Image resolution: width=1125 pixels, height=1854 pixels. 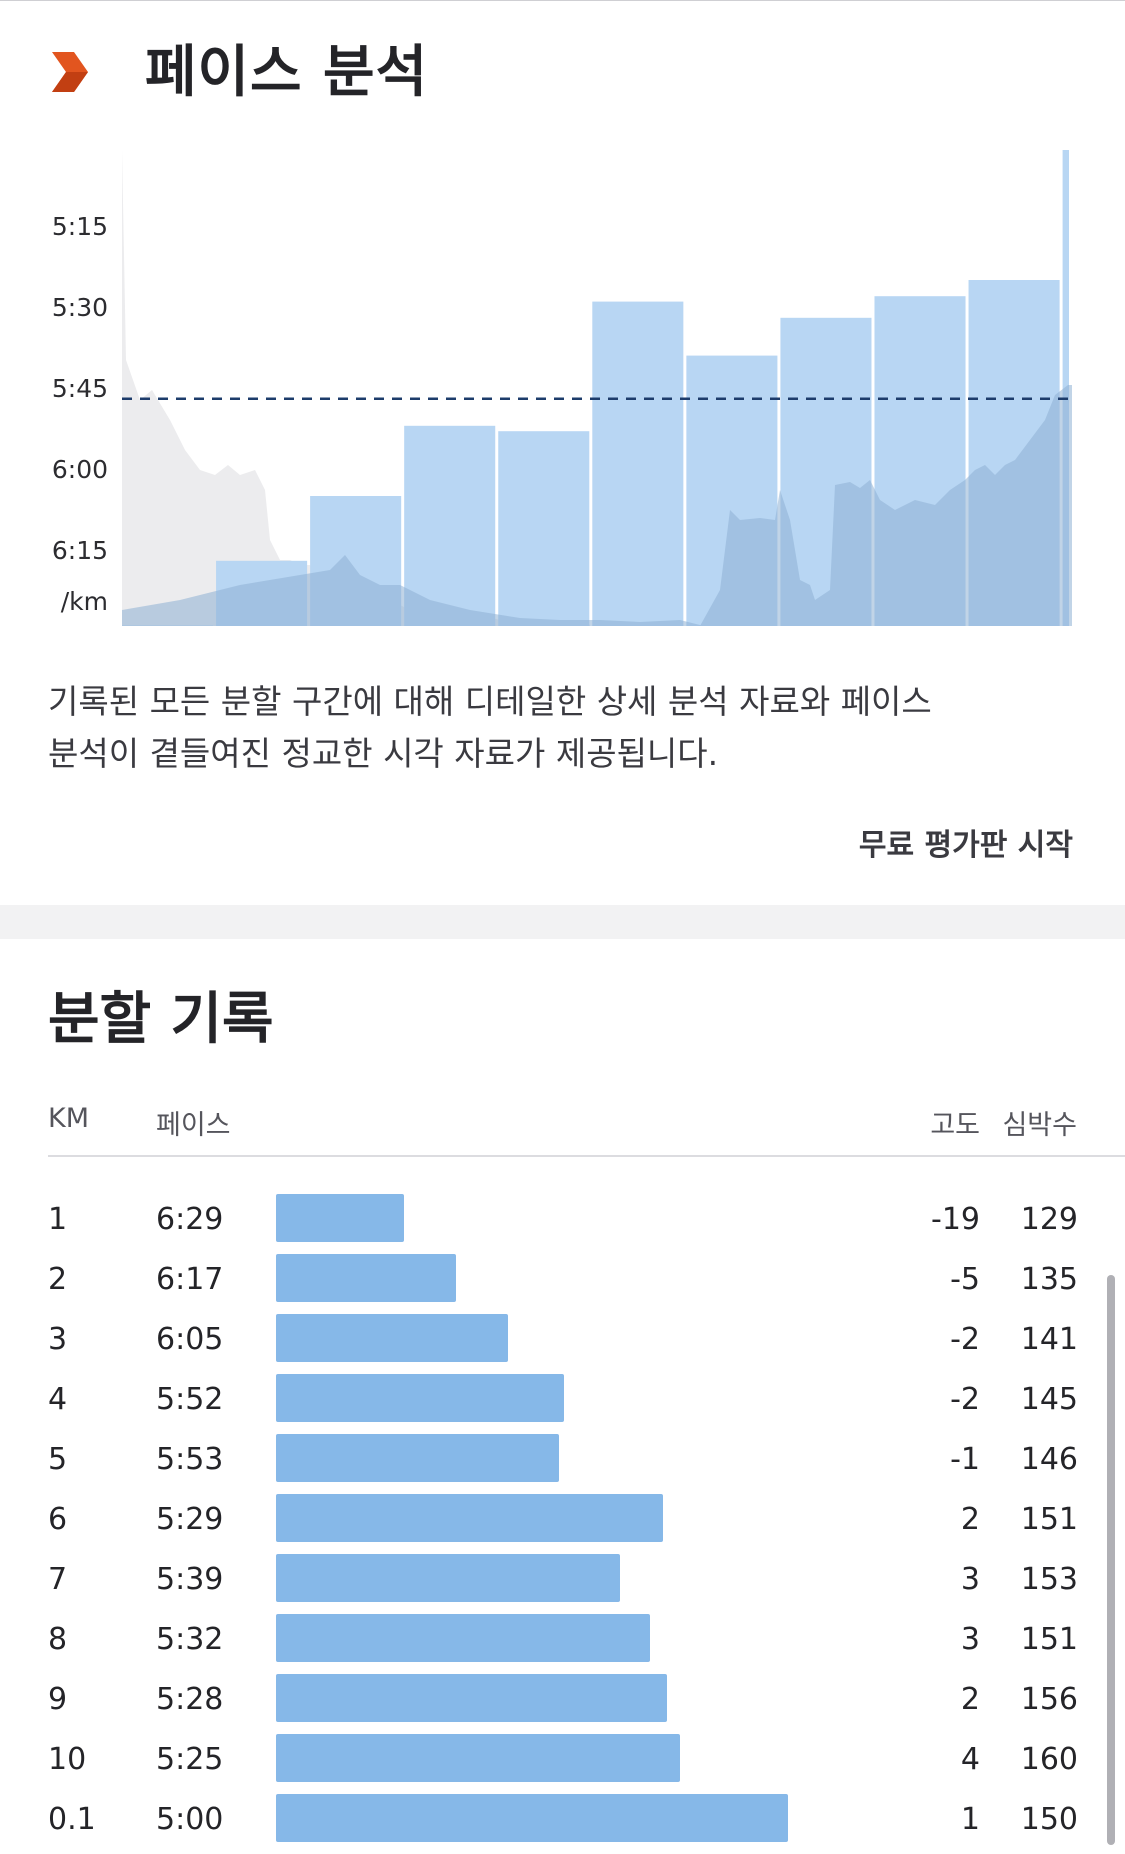 I want to click on y-tick-label: 6:00, so click(x=80, y=469).